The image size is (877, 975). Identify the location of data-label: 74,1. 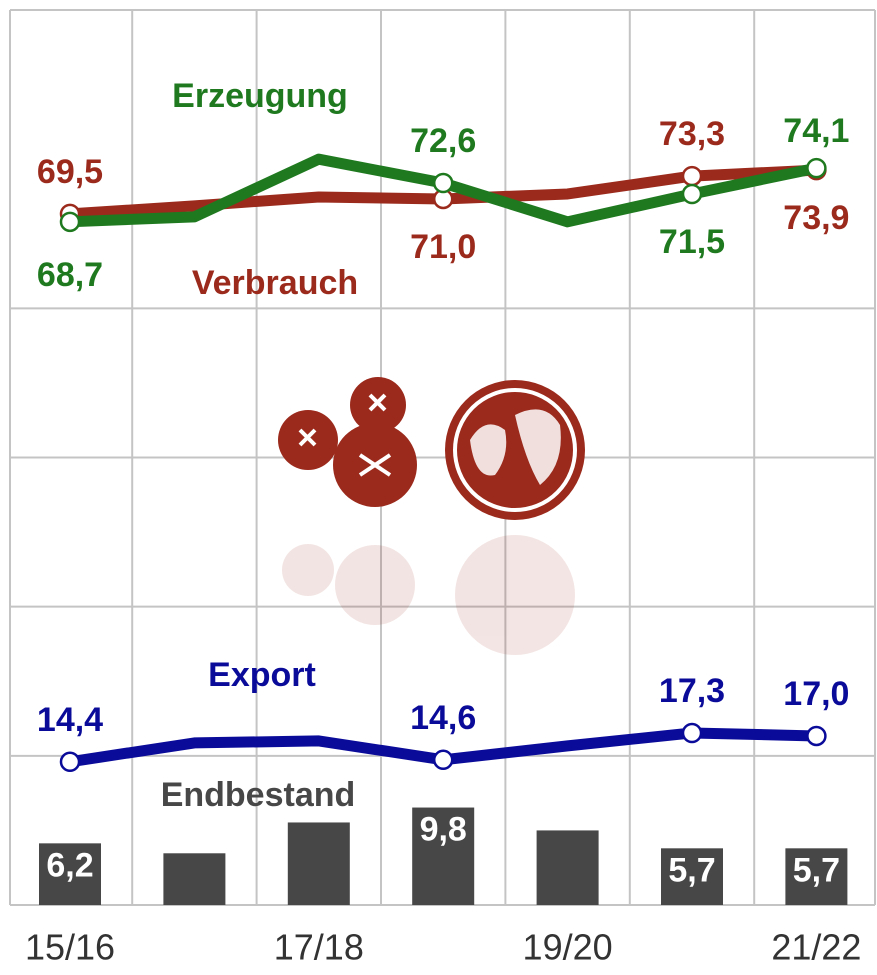
(816, 131).